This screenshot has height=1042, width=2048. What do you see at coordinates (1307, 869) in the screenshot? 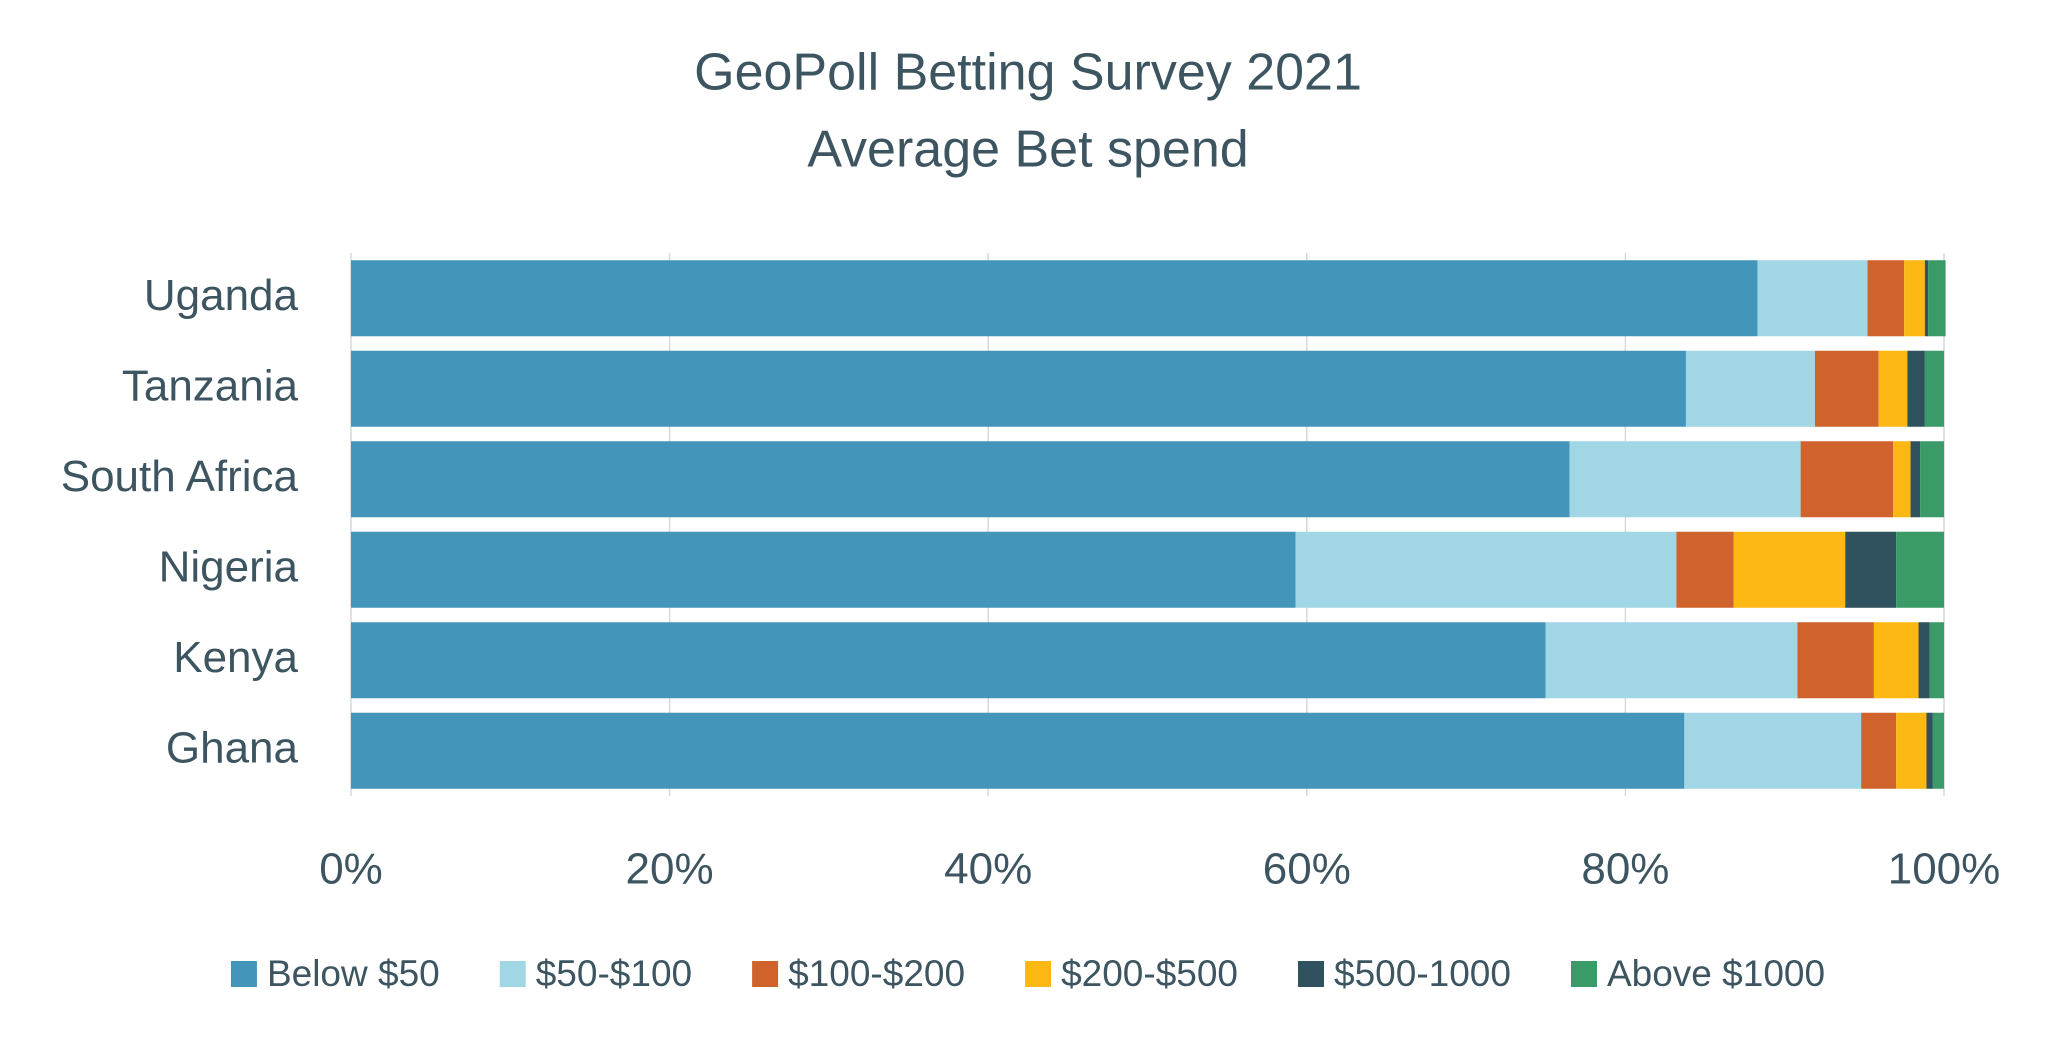
I see `x-tick-label: 60%` at bounding box center [1307, 869].